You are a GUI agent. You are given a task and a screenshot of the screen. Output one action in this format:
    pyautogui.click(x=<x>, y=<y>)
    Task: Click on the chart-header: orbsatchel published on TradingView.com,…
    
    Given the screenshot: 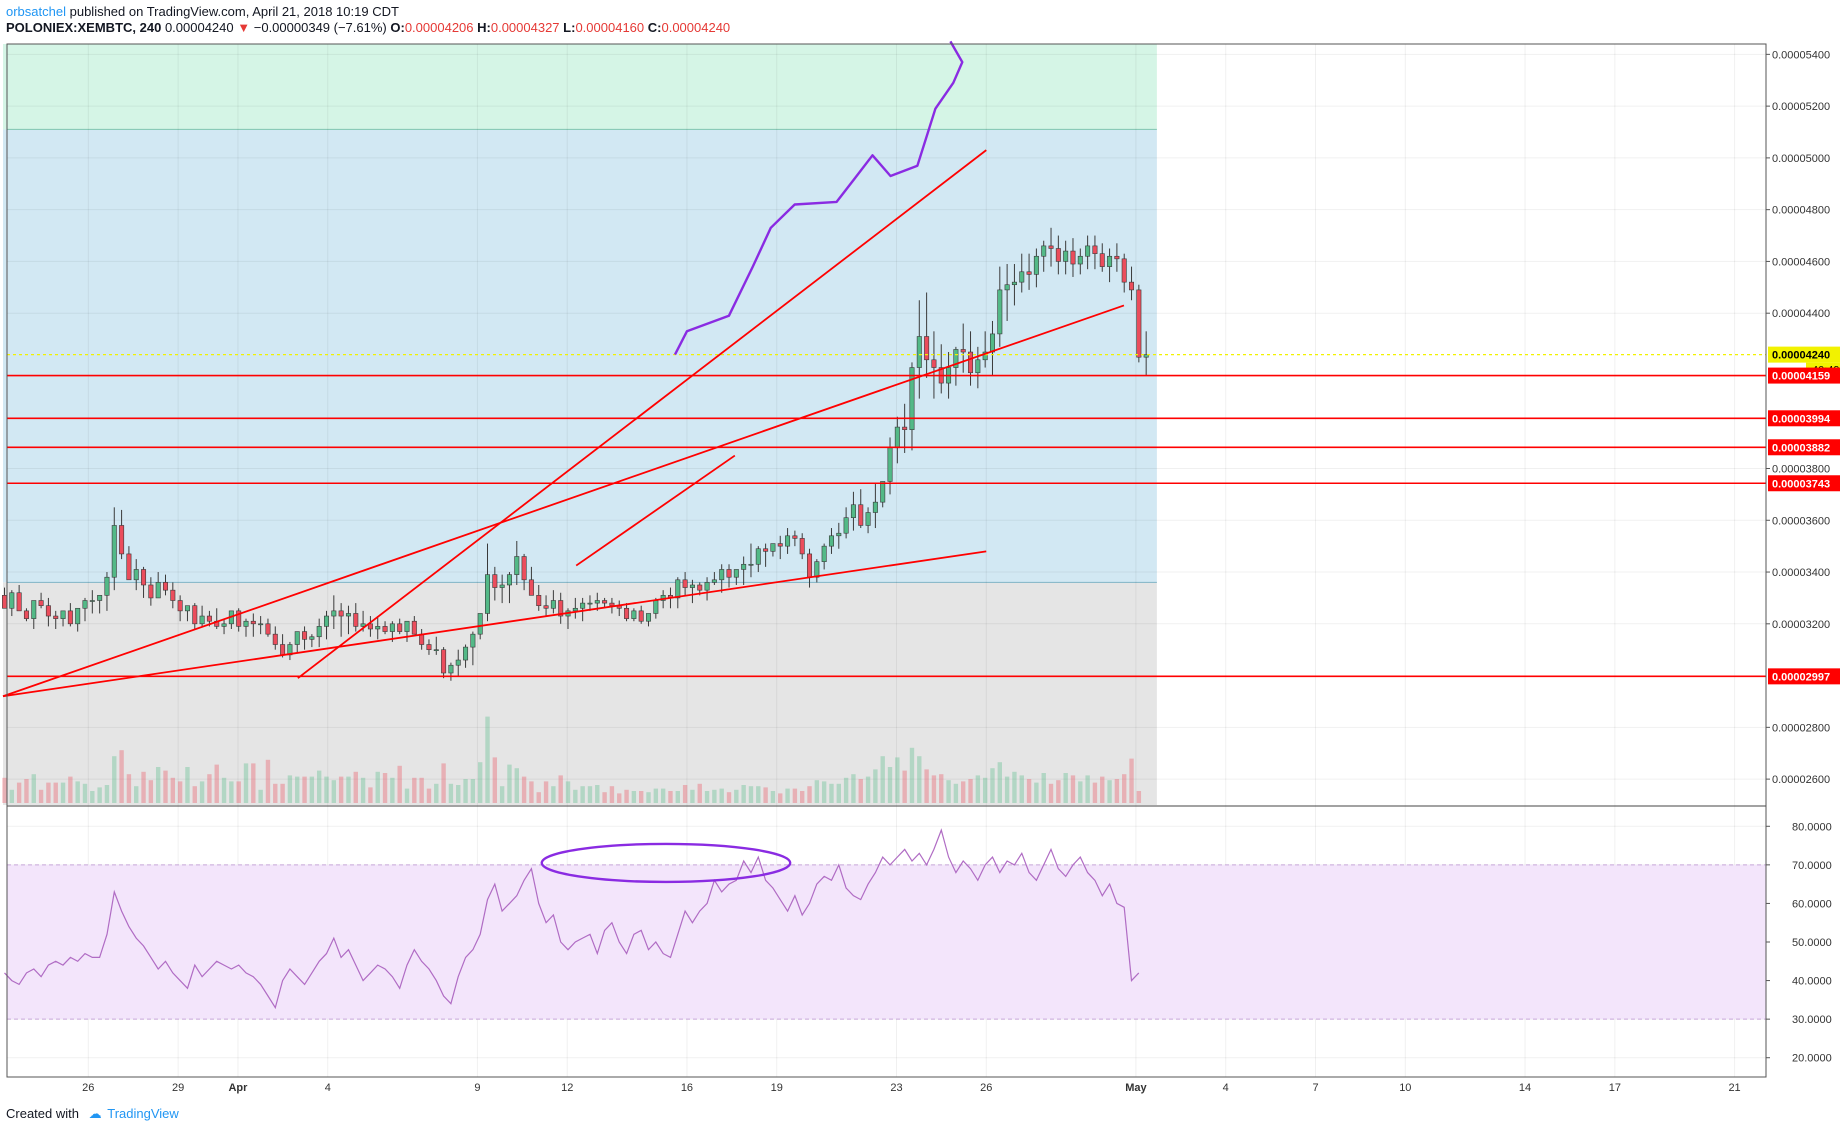 What is the action you would take?
    pyautogui.click(x=368, y=21)
    